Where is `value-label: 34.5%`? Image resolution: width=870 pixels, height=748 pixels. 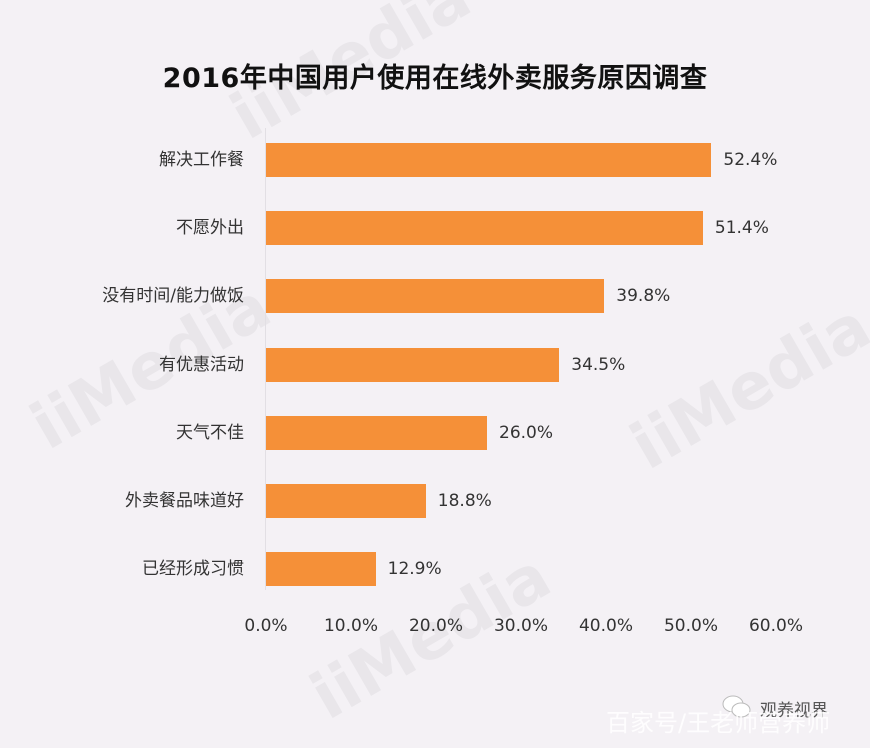 value-label: 34.5% is located at coordinates (598, 364).